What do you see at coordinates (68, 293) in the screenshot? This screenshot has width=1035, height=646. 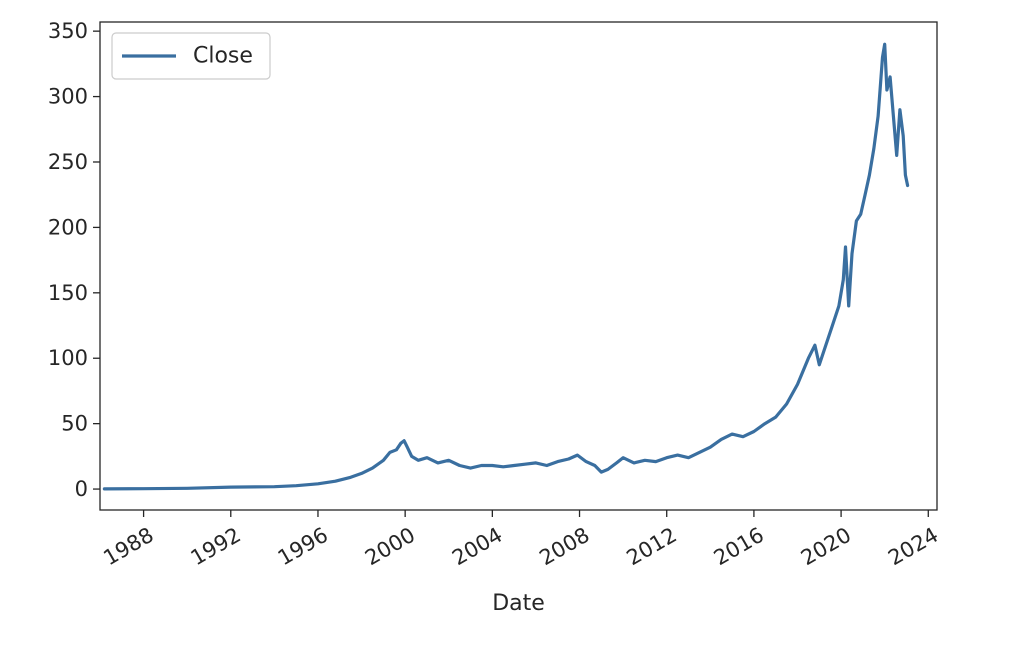 I see `y-tick-label: 150` at bounding box center [68, 293].